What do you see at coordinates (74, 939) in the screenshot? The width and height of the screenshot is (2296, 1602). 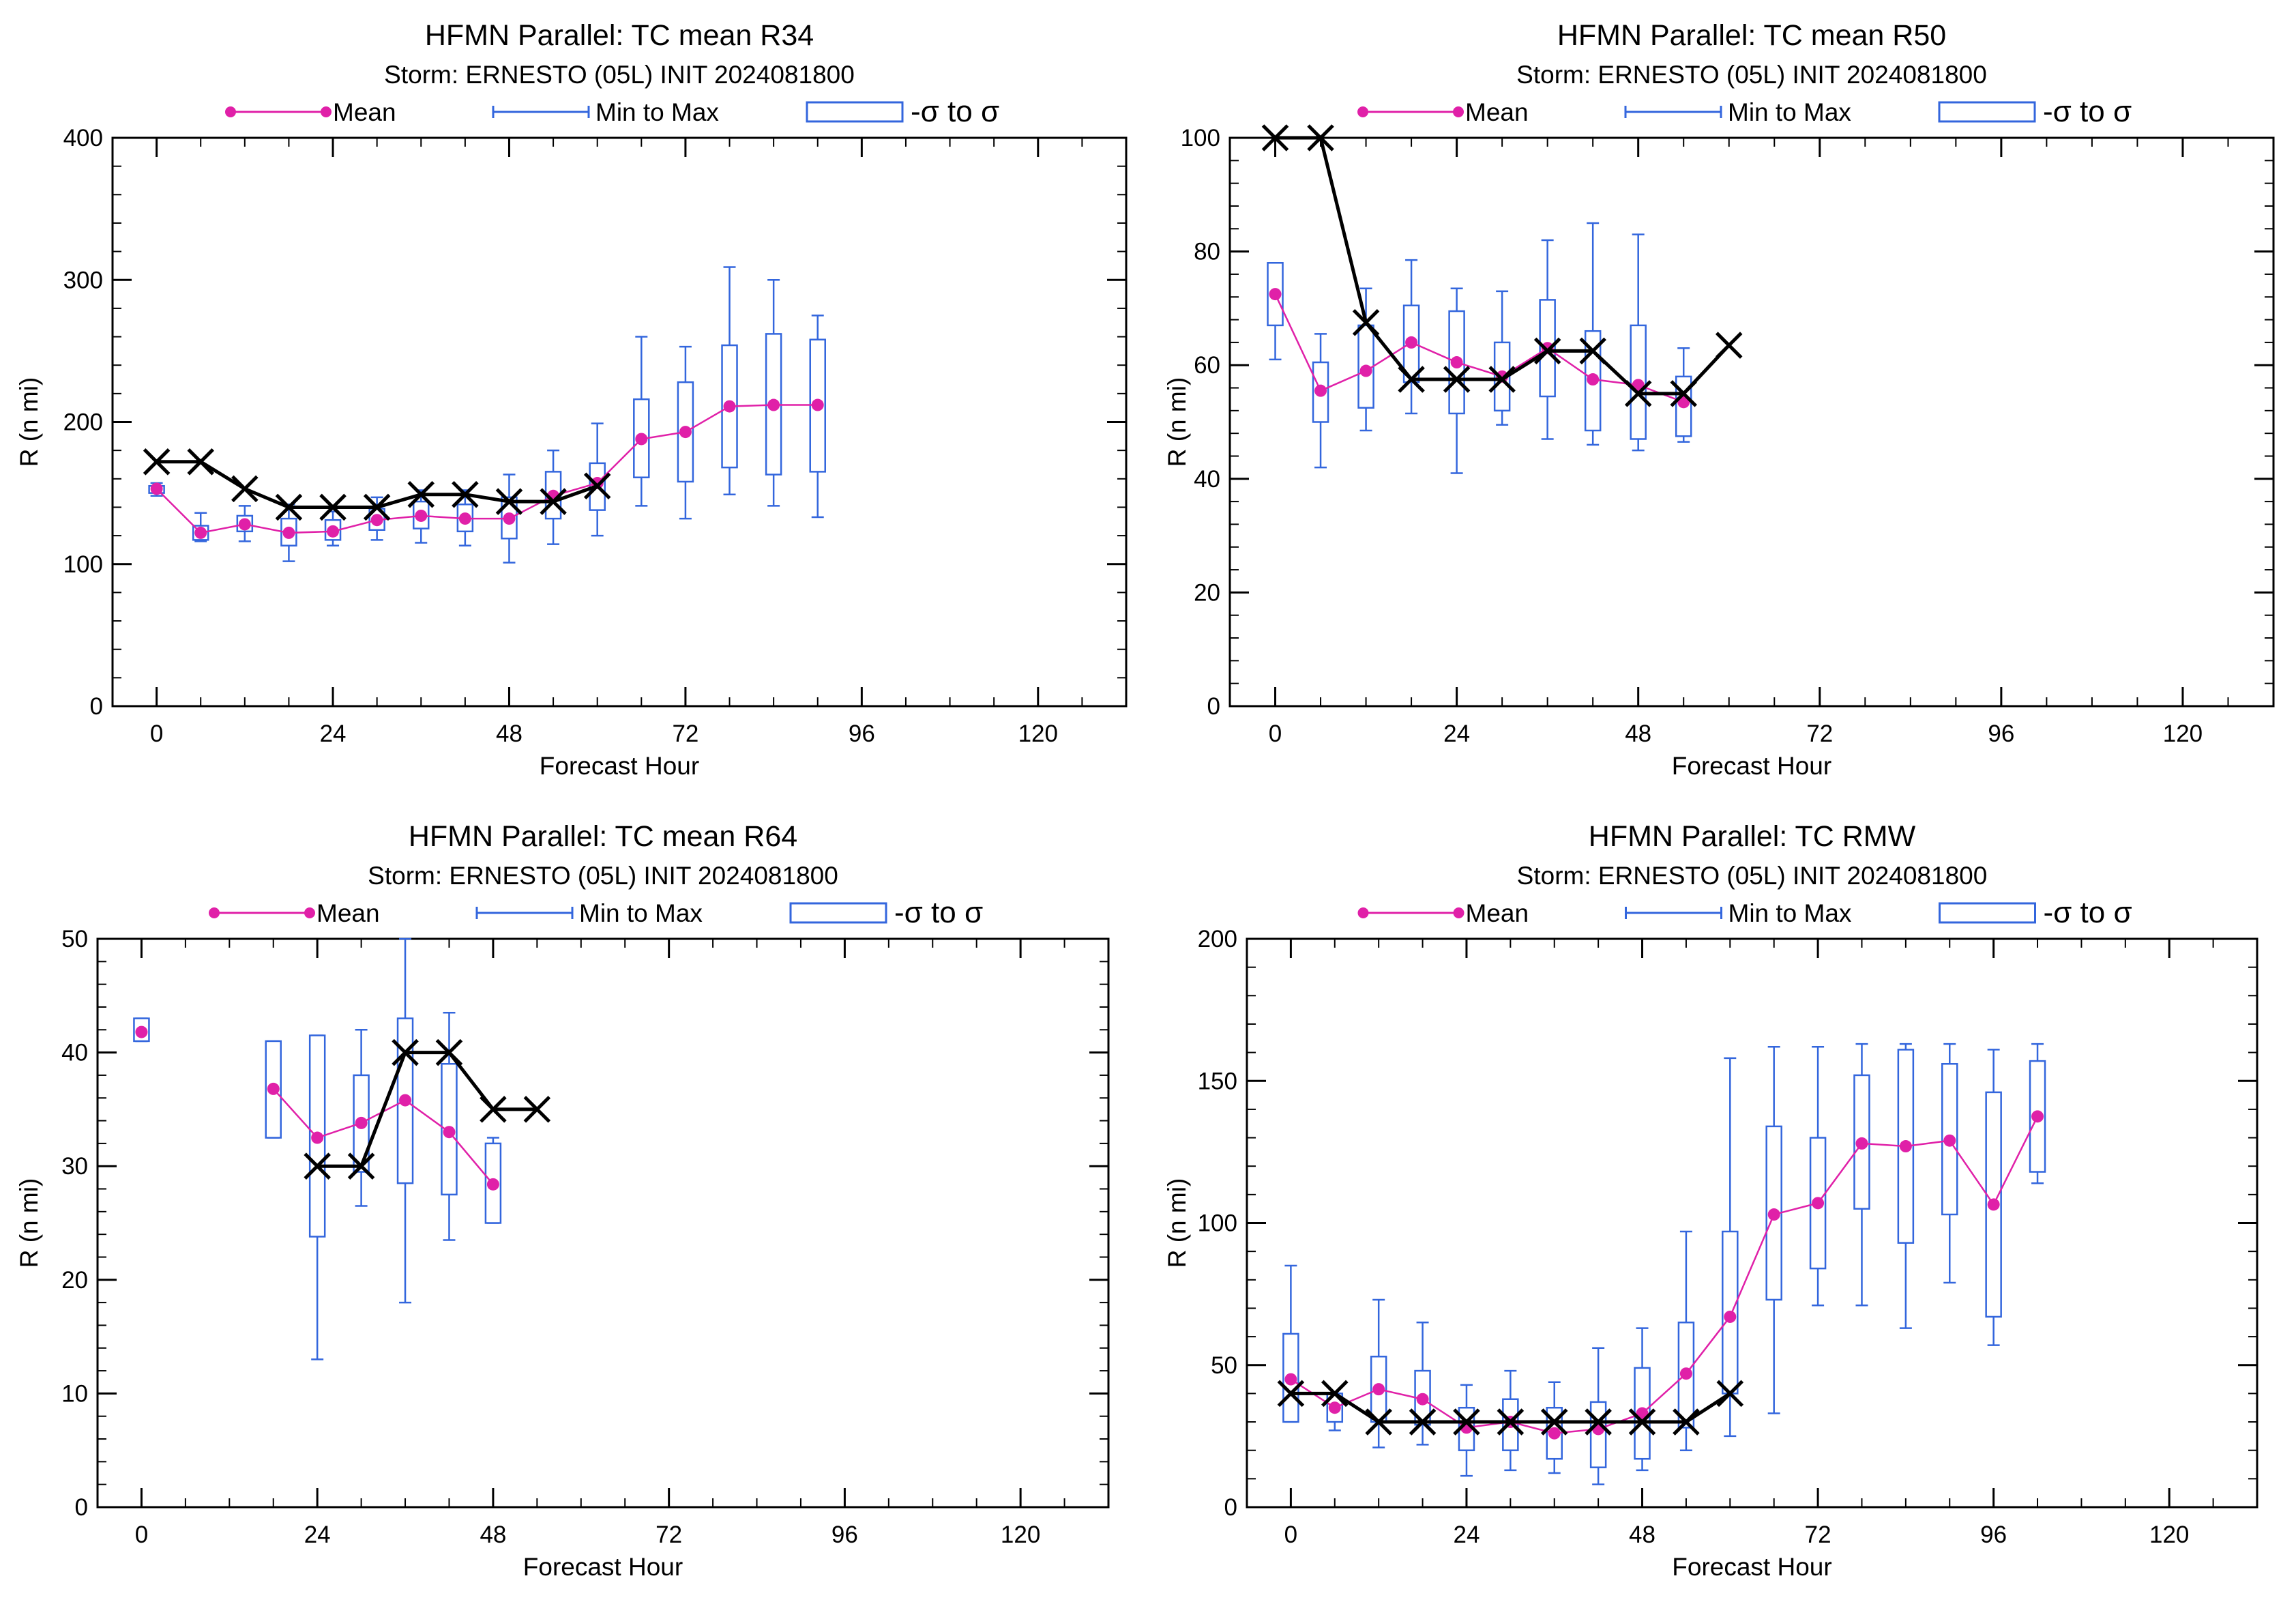 I see `y-tick-label: 50` at bounding box center [74, 939].